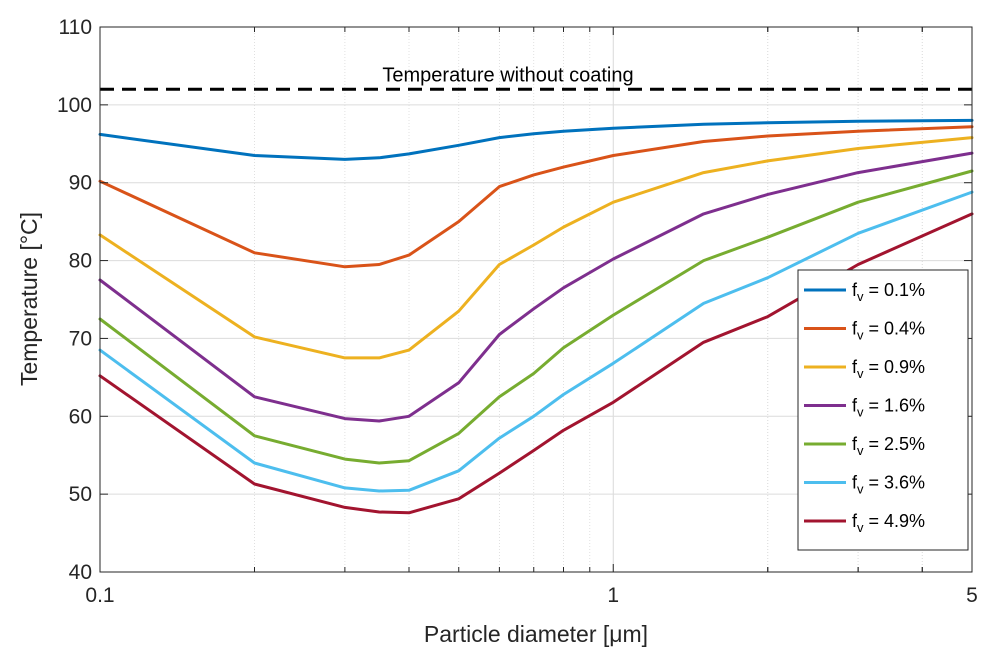  Describe the element at coordinates (888, 485) in the screenshot. I see `legend-entry-label: fv = 3.6%` at that location.